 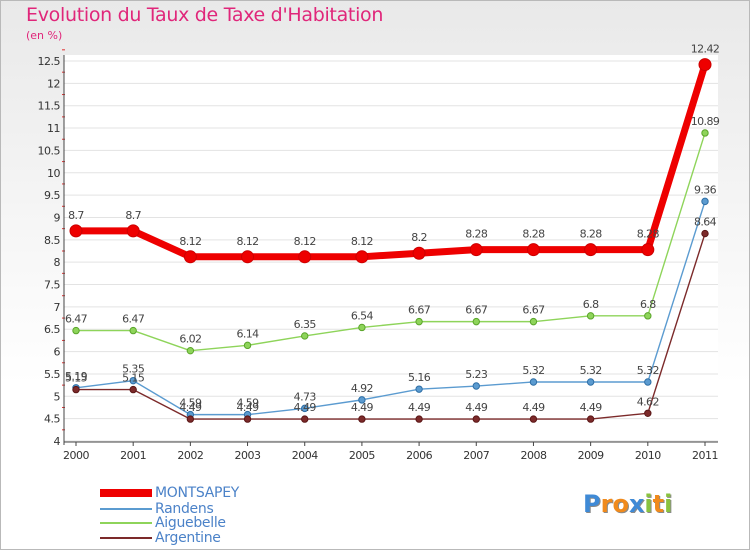 What do you see at coordinates (648, 455) in the screenshot?
I see `x-tick-label: 2010` at bounding box center [648, 455].